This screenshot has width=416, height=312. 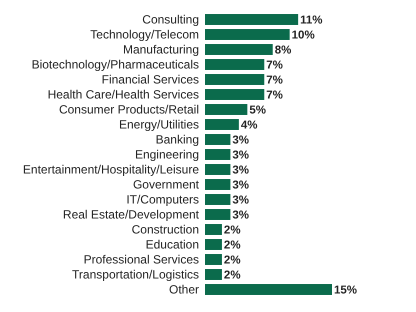 What do you see at coordinates (150, 79) in the screenshot?
I see `y-tick-label: Financial Services` at bounding box center [150, 79].